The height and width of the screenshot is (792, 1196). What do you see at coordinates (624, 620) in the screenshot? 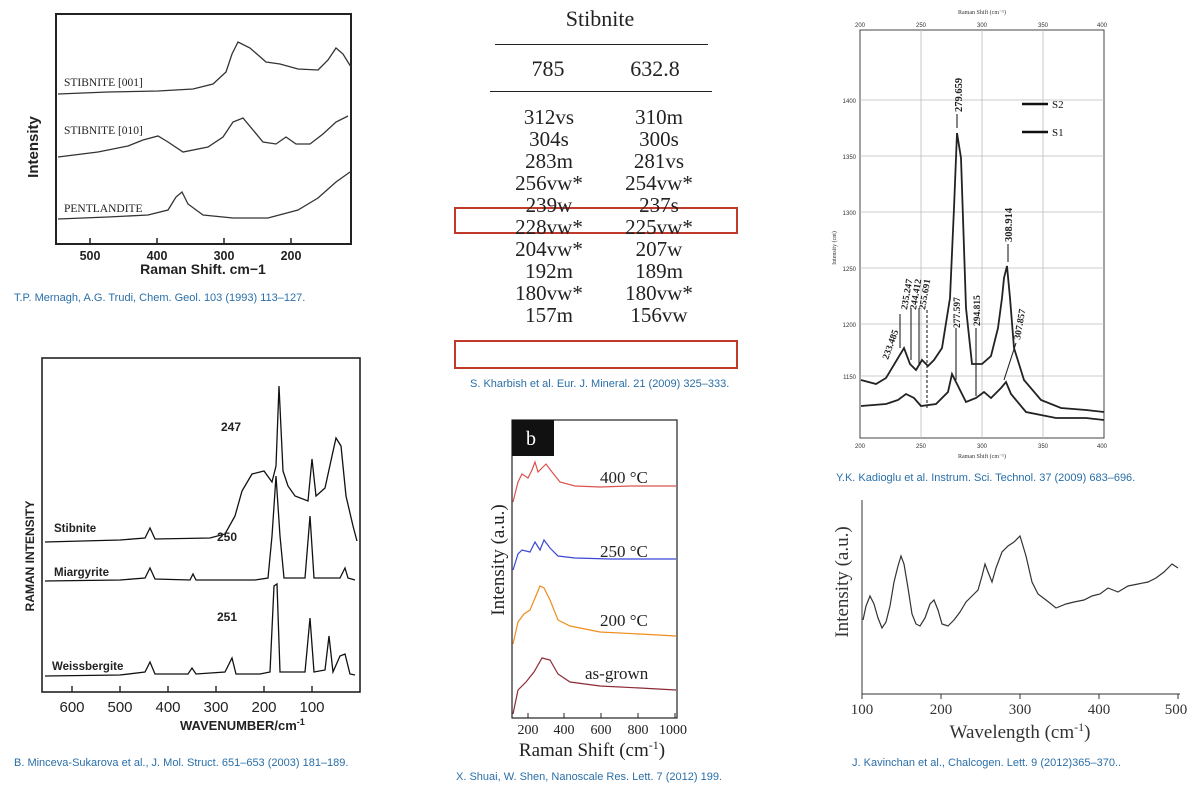
I see `shuai-series-label-200: 200 °C` at bounding box center [624, 620].